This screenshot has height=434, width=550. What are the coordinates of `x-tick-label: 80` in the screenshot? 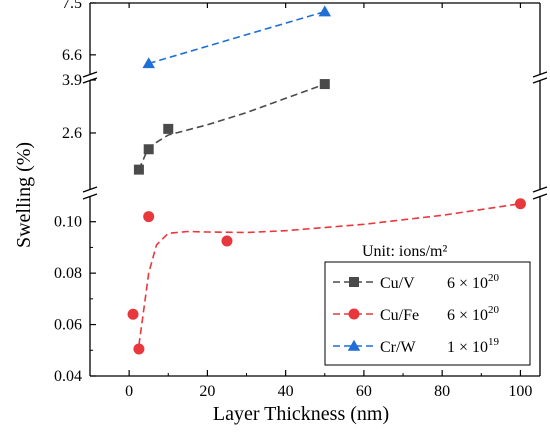 It's located at (442, 391).